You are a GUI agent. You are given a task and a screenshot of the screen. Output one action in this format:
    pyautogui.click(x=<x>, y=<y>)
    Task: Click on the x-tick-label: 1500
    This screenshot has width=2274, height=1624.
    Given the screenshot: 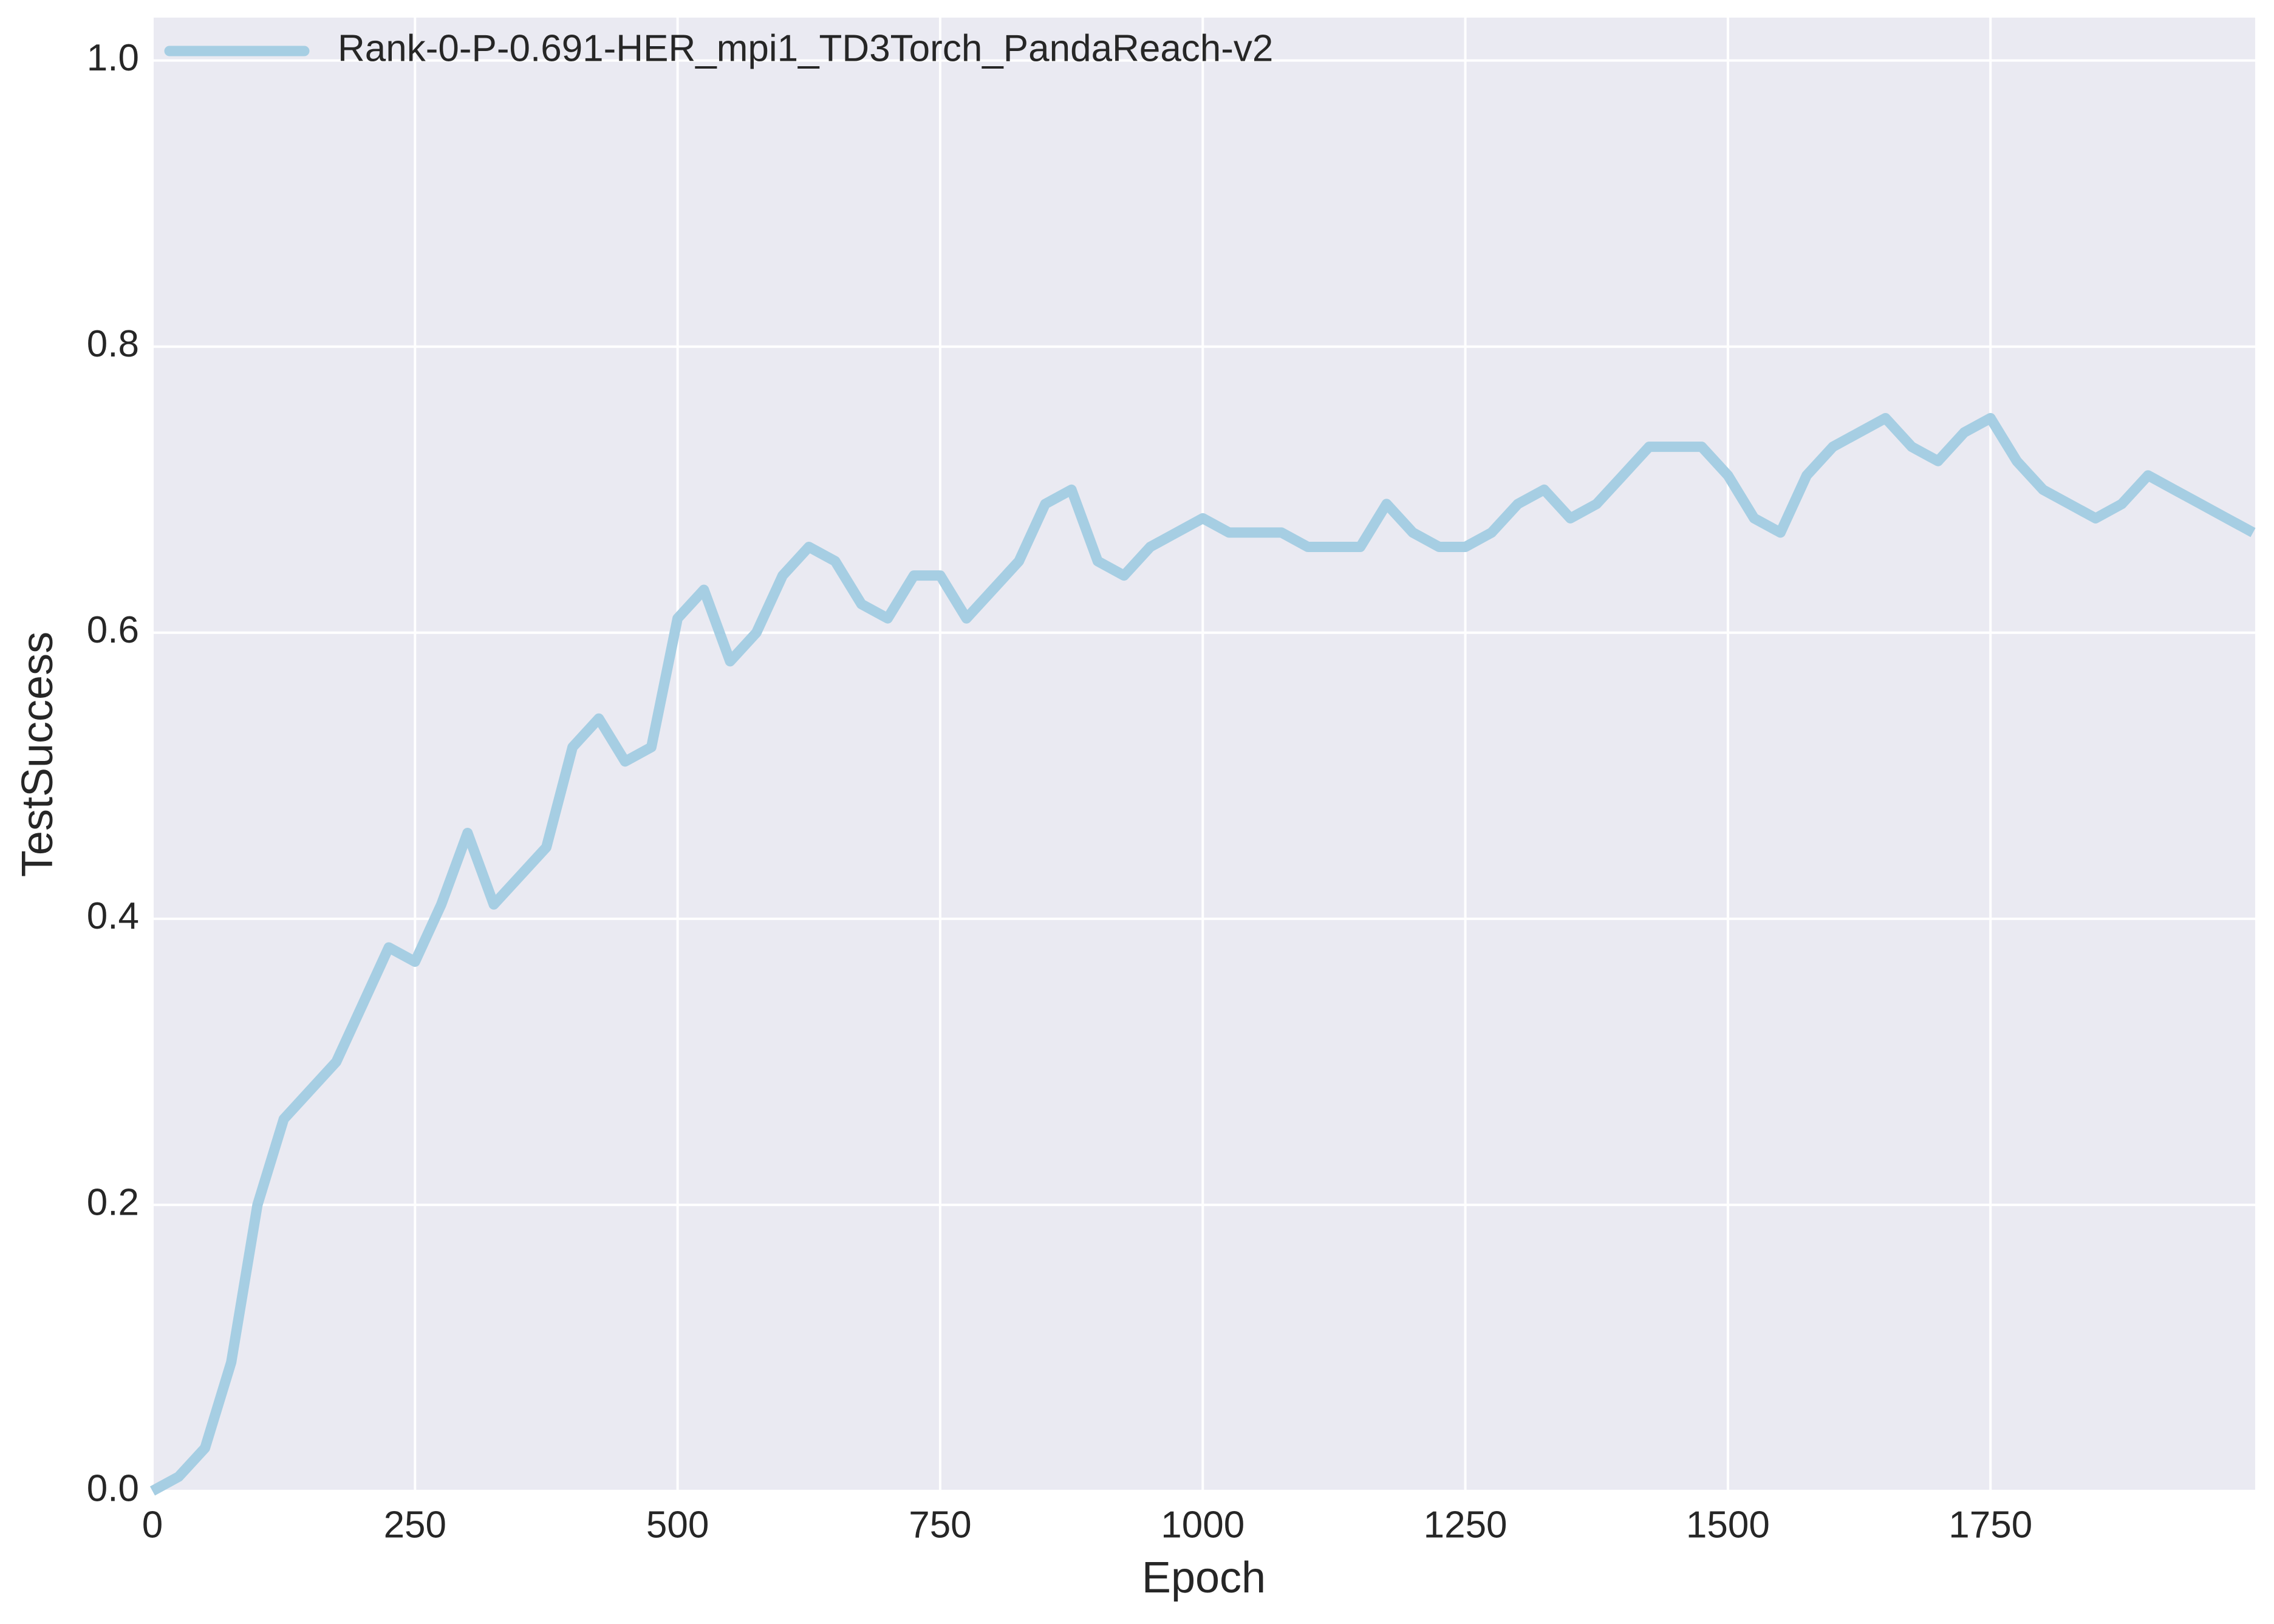 What is the action you would take?
    pyautogui.click(x=1728, y=1525)
    